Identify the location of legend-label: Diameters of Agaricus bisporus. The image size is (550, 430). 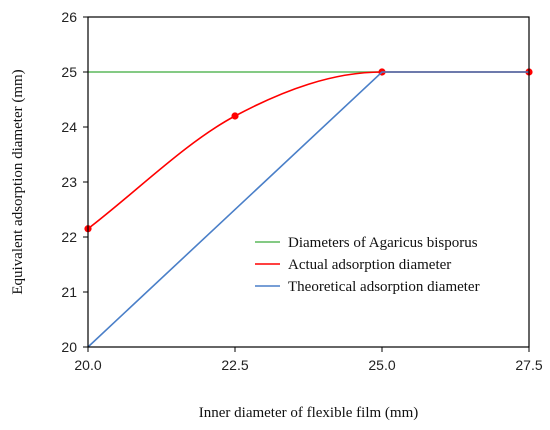
(383, 243).